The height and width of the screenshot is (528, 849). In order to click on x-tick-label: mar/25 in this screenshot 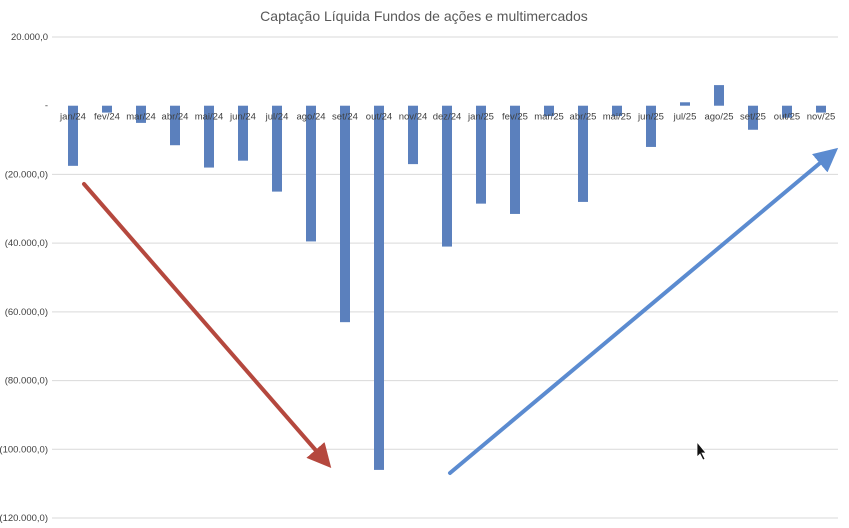, I will do `click(549, 117)`.